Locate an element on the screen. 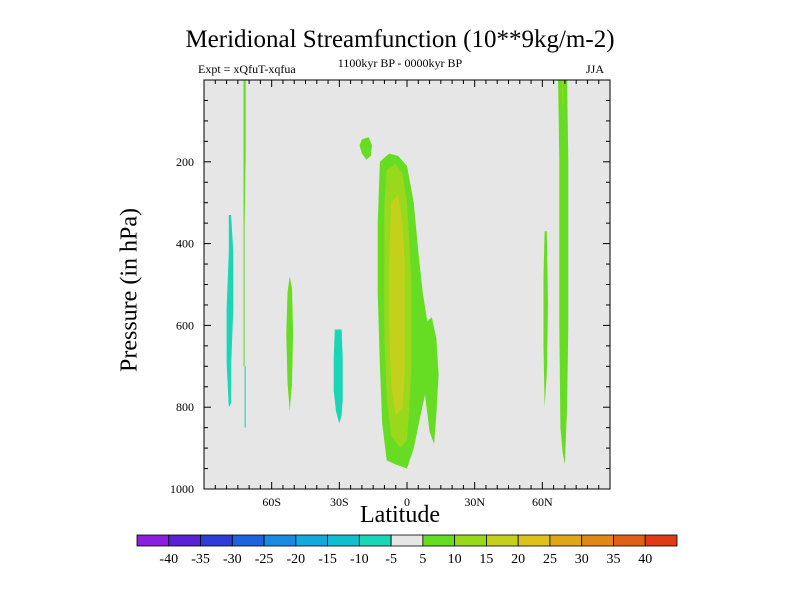 Image resolution: width=800 pixels, height=600 pixels. y-tick-label: 1000 is located at coordinates (182, 489).